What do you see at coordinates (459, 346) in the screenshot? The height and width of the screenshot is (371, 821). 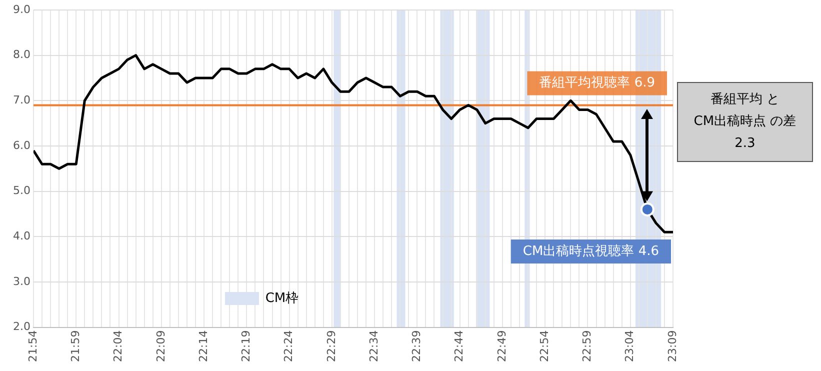 I see `x-tick-label: 22:44` at bounding box center [459, 346].